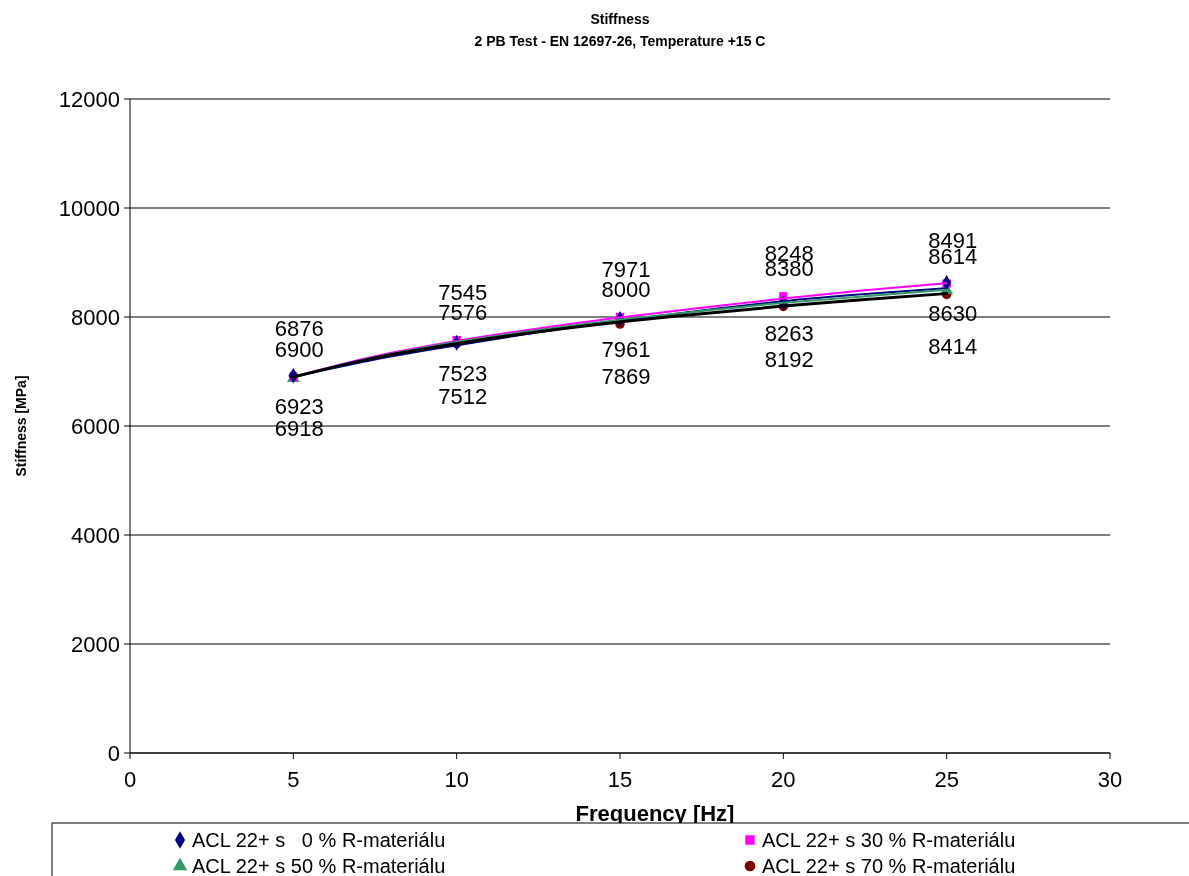 The width and height of the screenshot is (1189, 876). Describe the element at coordinates (293, 779) in the screenshot. I see `x-tick-label: 5` at that location.